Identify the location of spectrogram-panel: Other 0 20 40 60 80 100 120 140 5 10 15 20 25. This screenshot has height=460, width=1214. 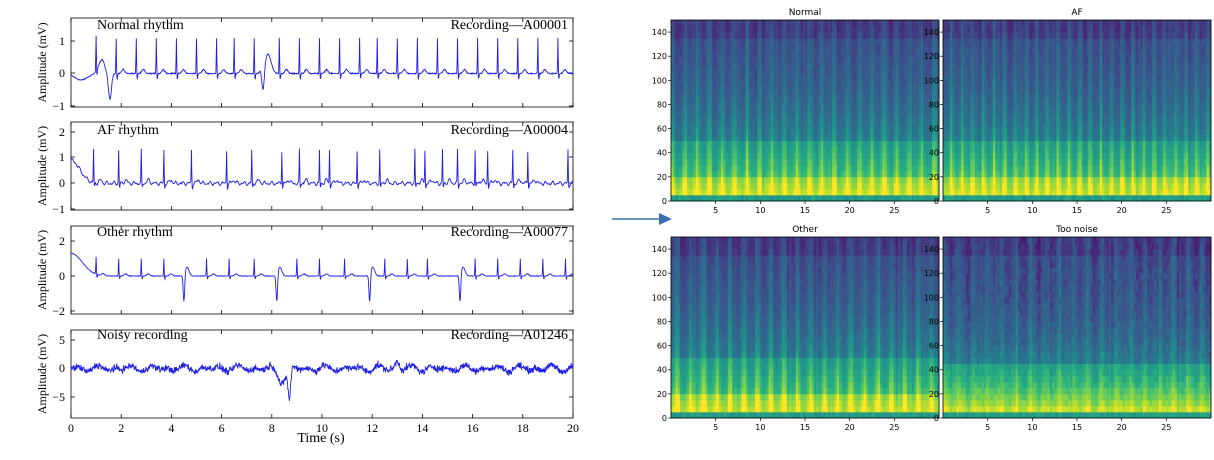
(796, 328).